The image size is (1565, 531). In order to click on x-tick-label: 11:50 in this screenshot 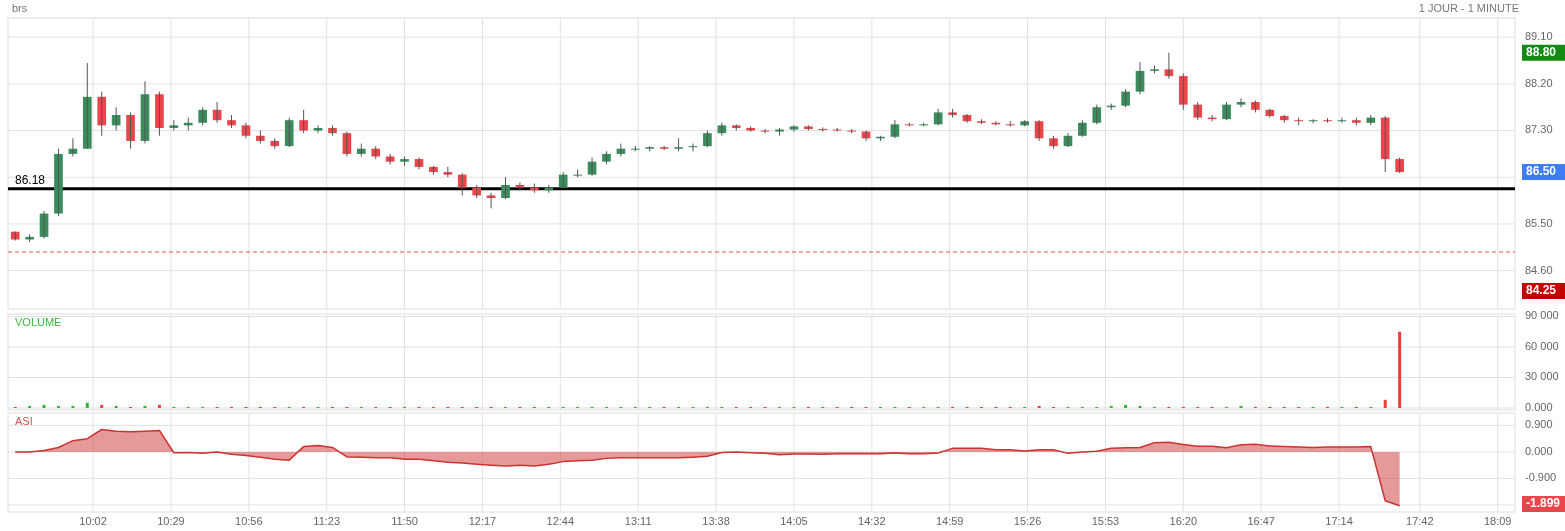, I will do `click(404, 521)`.